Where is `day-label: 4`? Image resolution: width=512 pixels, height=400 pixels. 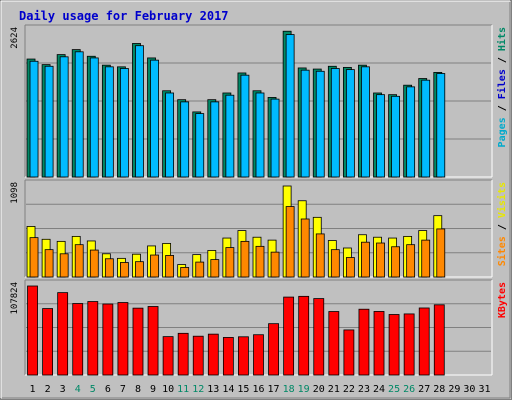 day-label: 4 is located at coordinates (78, 389).